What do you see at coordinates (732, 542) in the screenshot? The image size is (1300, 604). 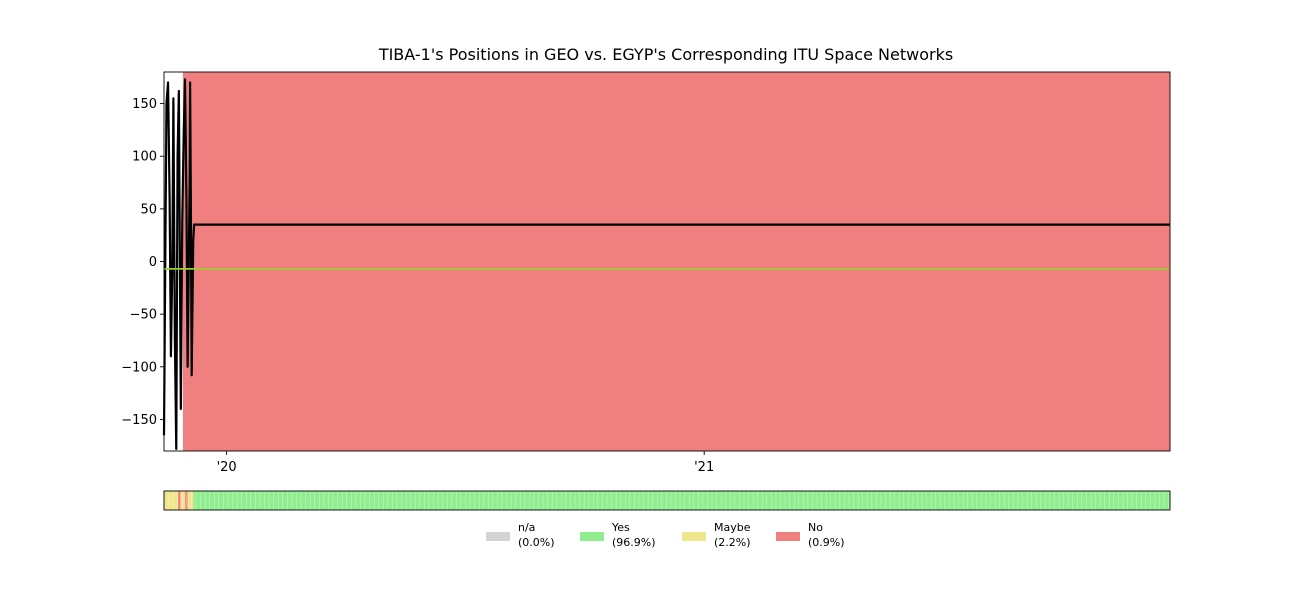 I see `legend-pct: (2.2%)` at bounding box center [732, 542].